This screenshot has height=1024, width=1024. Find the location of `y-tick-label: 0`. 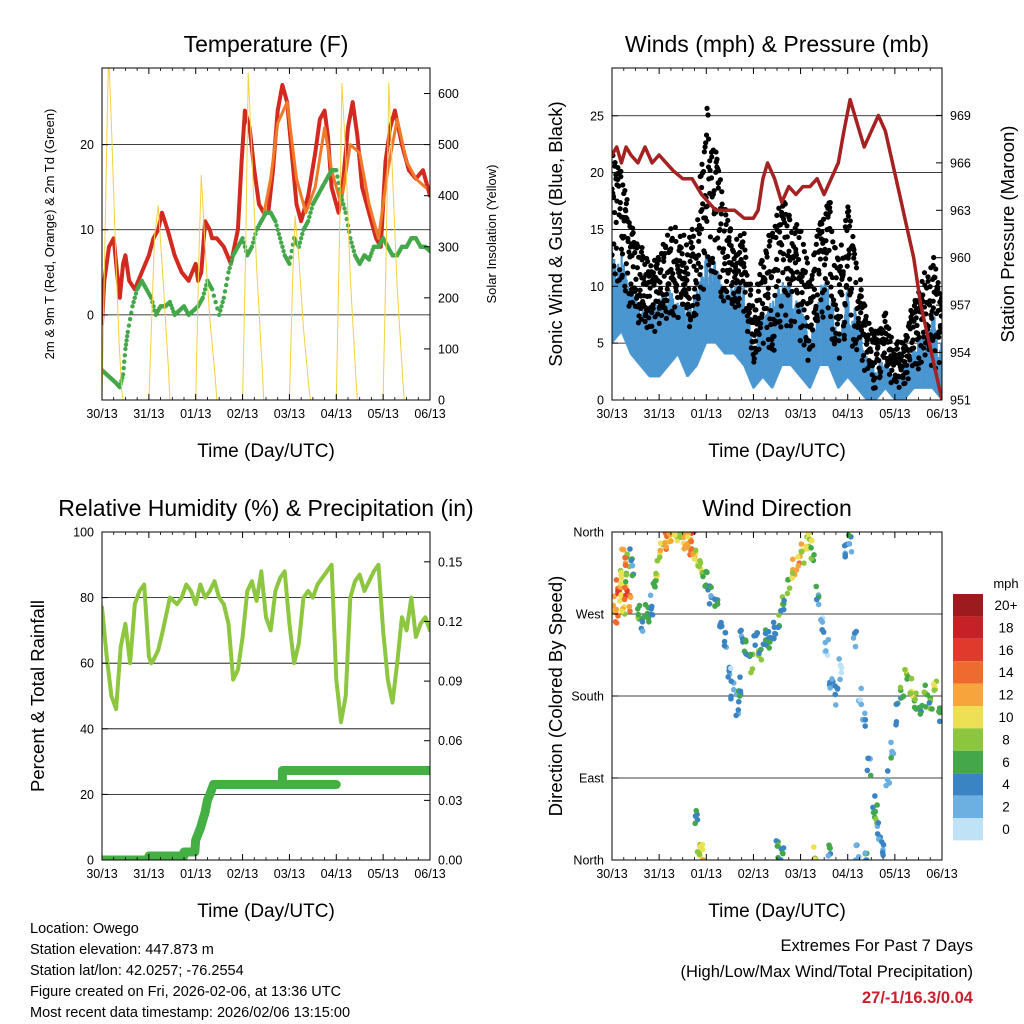

y-tick-label: 0 is located at coordinates (600, 401).